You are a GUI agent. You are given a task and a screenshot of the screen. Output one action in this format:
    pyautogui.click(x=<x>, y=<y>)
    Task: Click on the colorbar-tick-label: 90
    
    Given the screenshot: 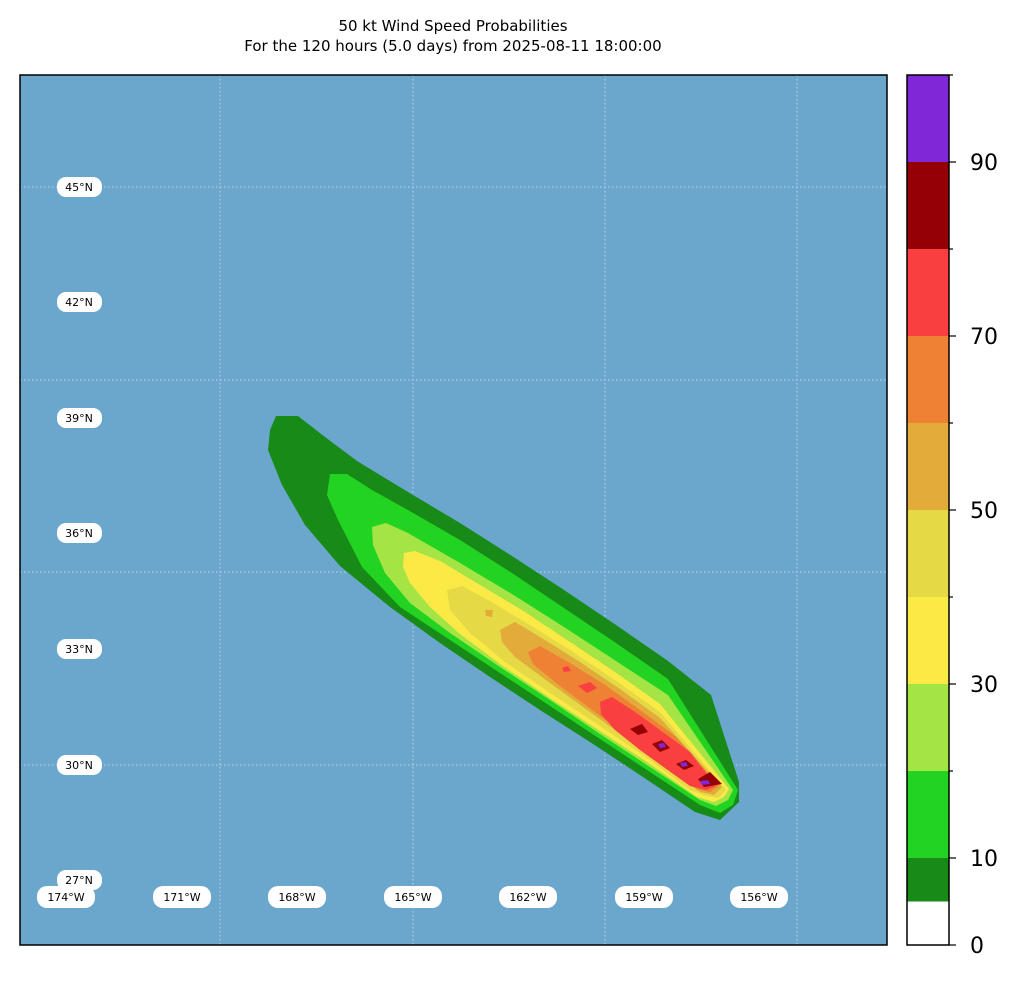 What is the action you would take?
    pyautogui.click(x=984, y=163)
    